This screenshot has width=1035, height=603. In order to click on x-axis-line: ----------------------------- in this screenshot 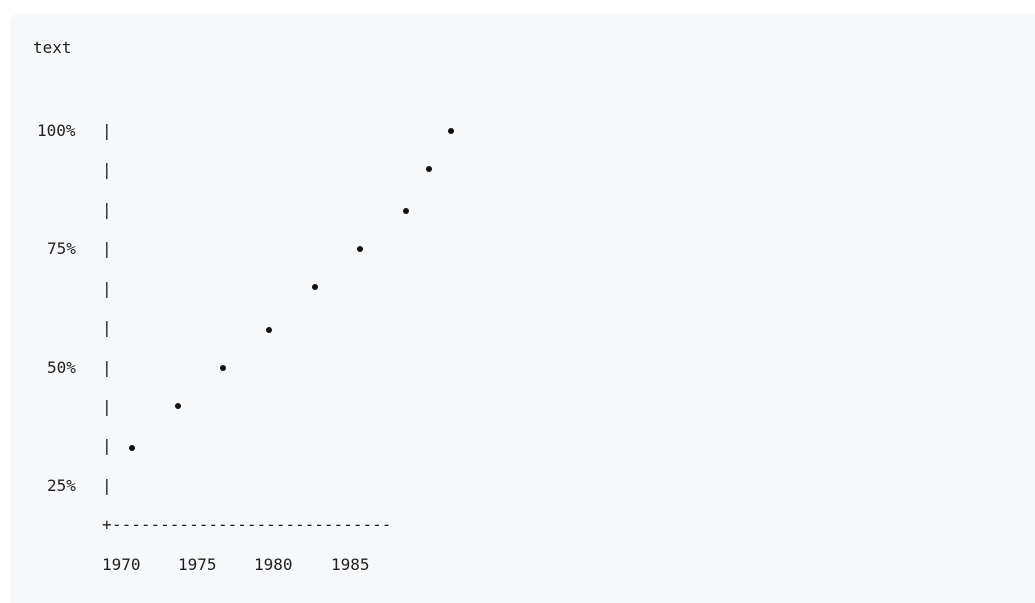, I will do `click(252, 524)`.